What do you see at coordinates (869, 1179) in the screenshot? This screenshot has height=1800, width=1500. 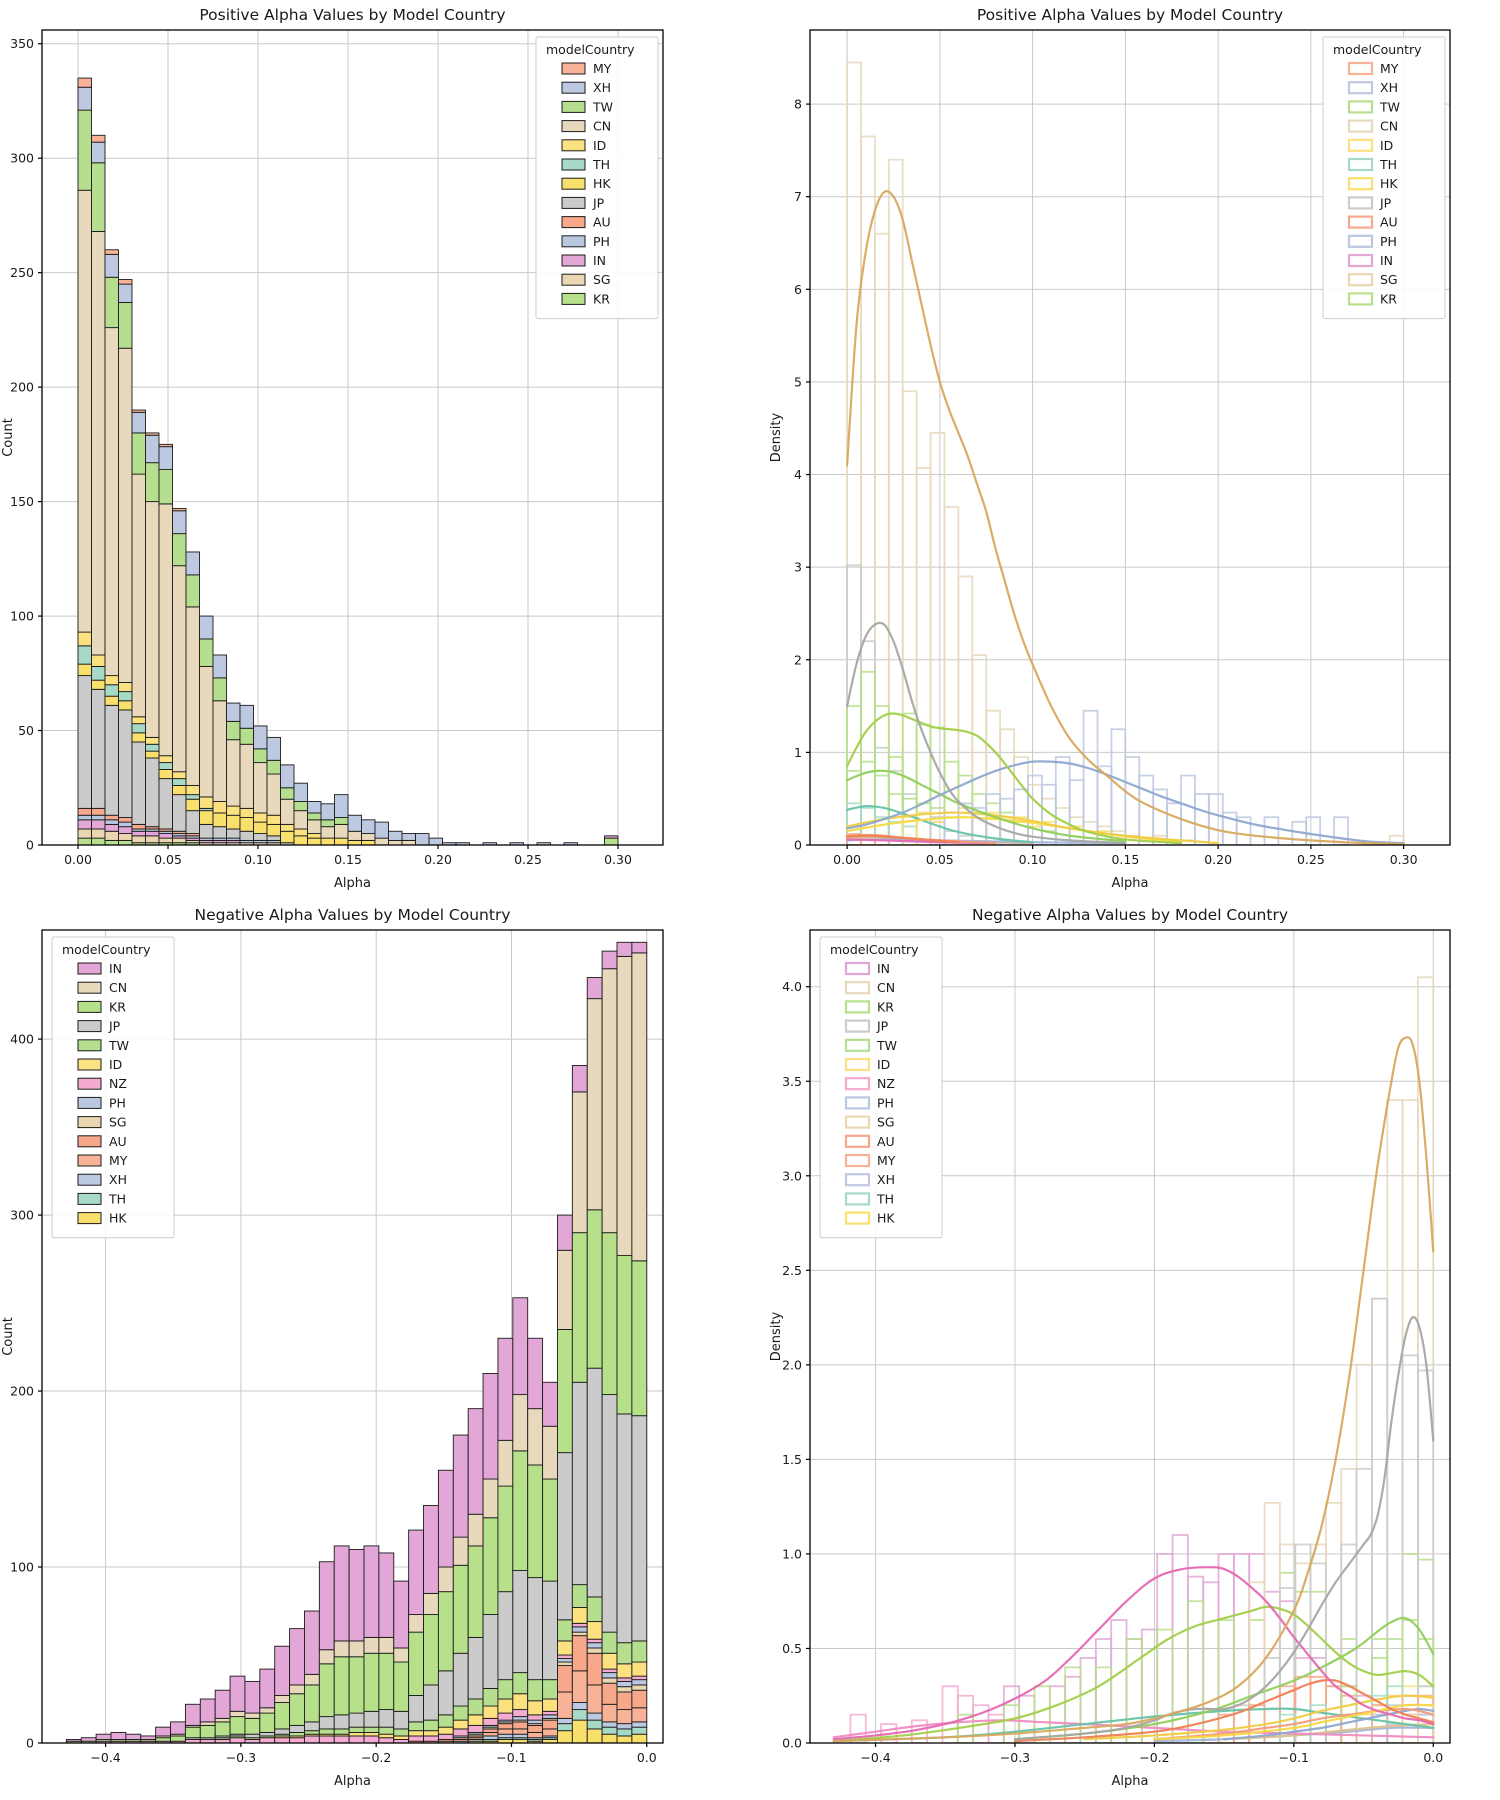 I see `legend-item-XH: XH` at bounding box center [869, 1179].